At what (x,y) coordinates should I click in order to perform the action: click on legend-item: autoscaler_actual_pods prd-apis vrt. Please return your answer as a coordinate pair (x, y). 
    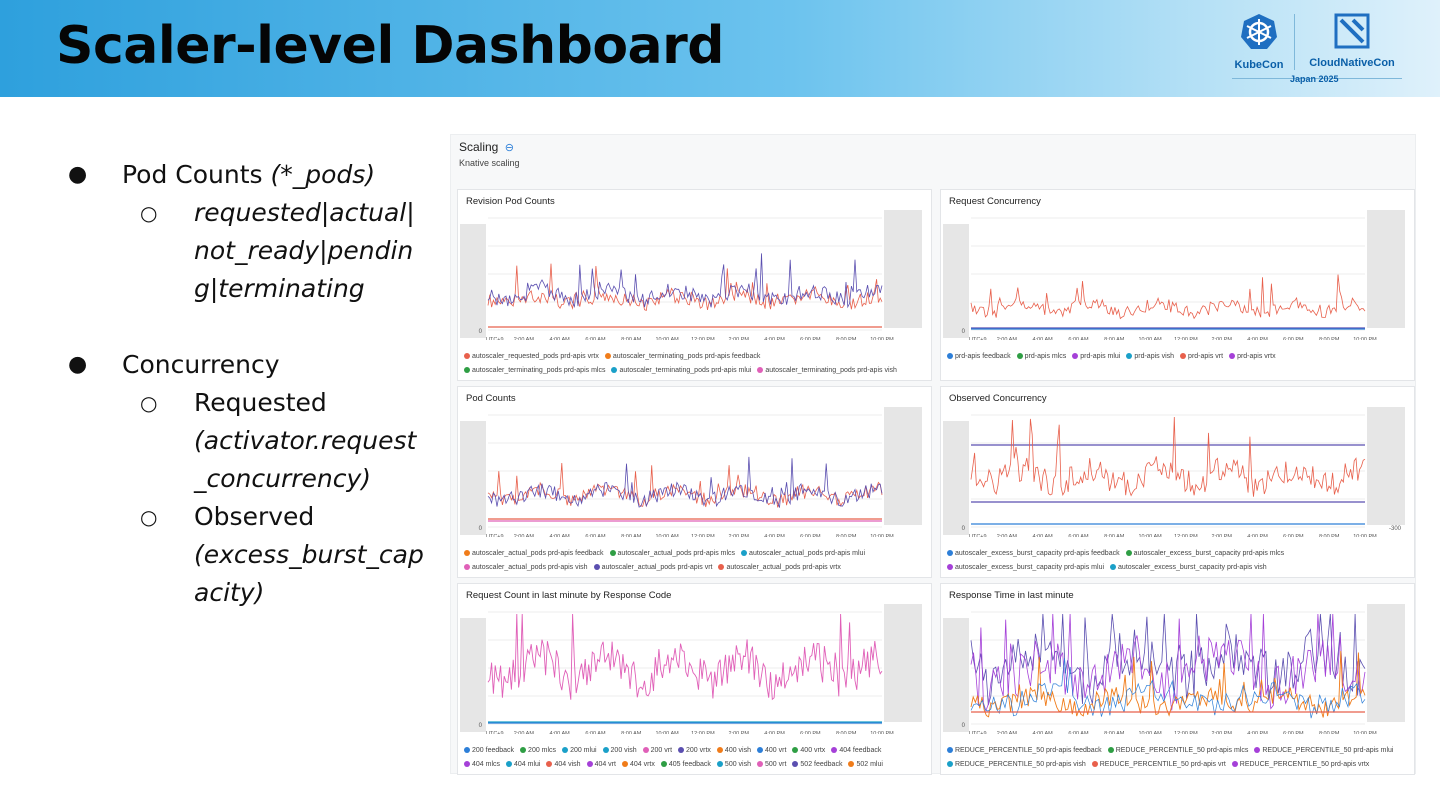
    Looking at the image, I should click on (652, 567).